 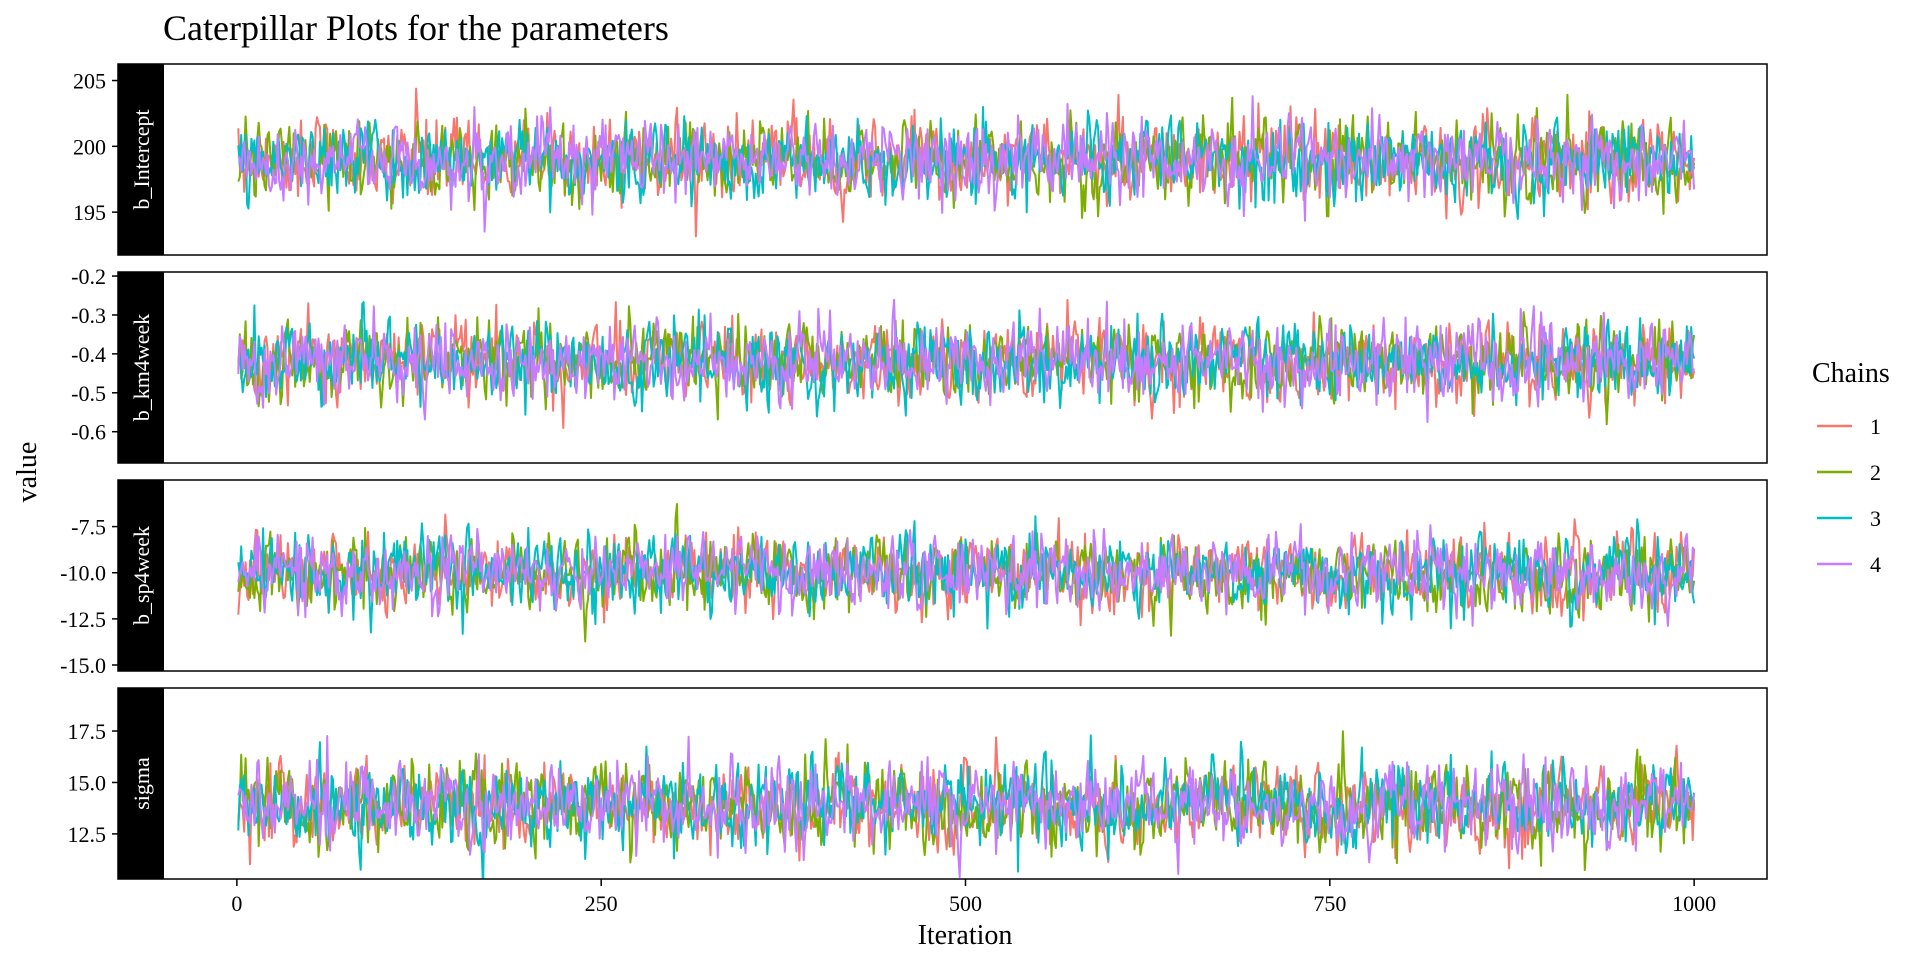 I want to click on y-axis-label: value, so click(x=27, y=472).